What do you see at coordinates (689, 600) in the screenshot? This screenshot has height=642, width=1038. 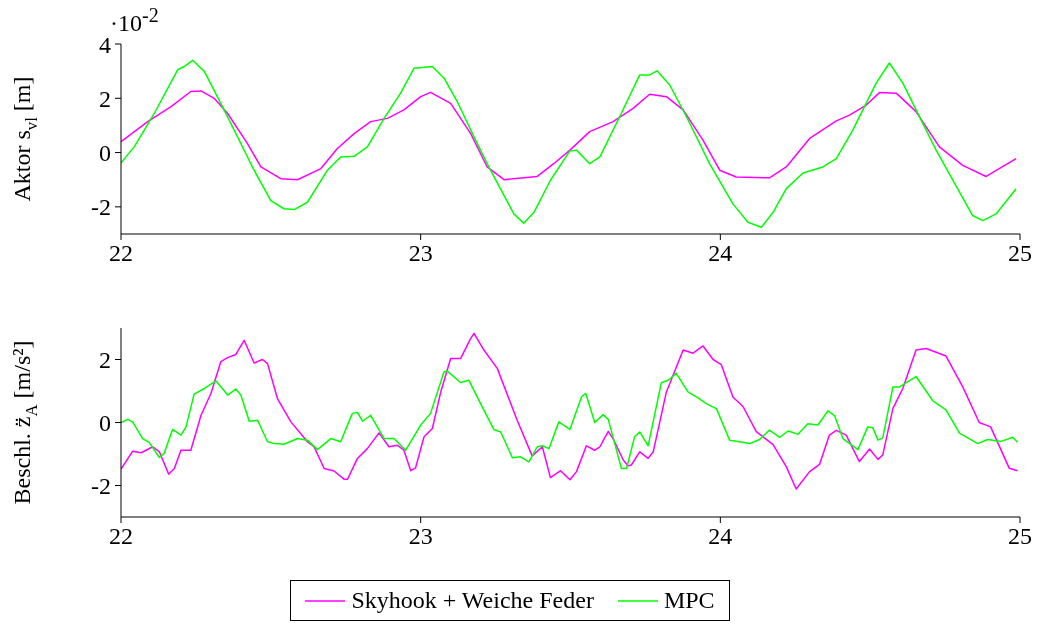 I see `legend-label: MPC` at bounding box center [689, 600].